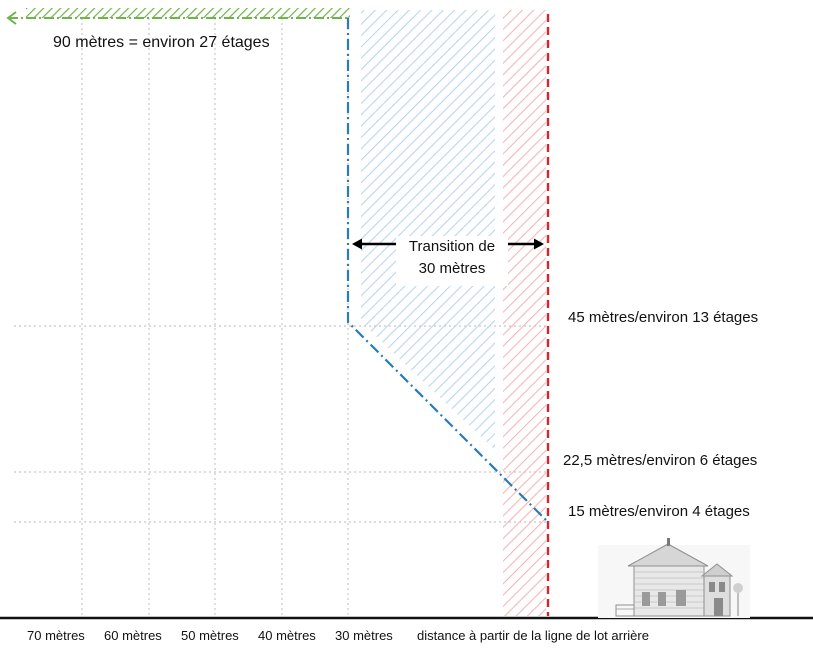 Image resolution: width=813 pixels, height=658 pixels. Describe the element at coordinates (539, 244) in the screenshot. I see `arrow-right-icon` at that location.